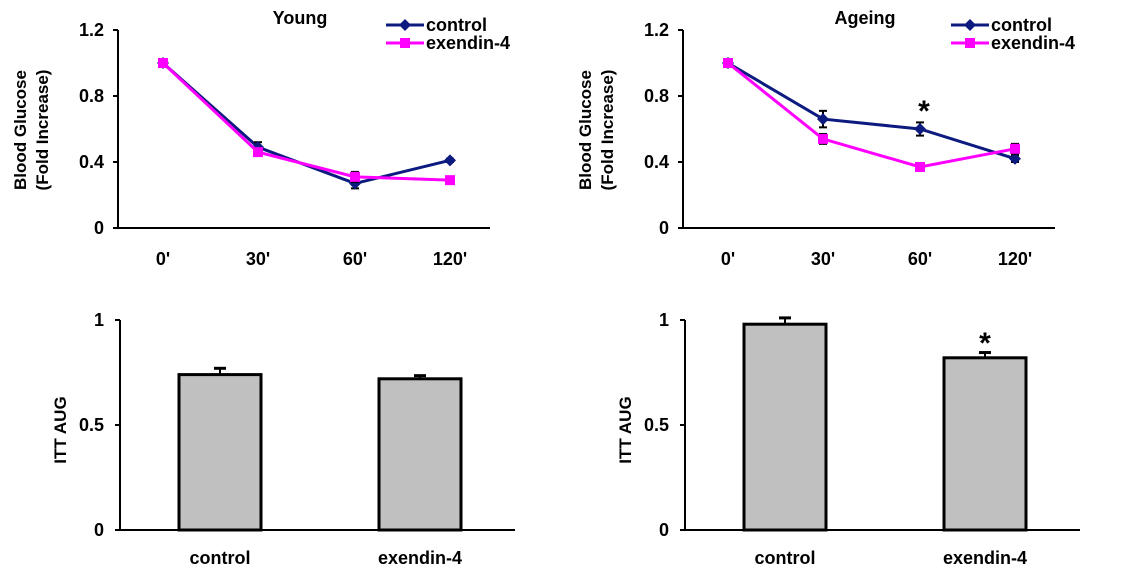 The height and width of the screenshot is (578, 1130). What do you see at coordinates (871, 111) in the screenshot?
I see `series-line-control` at bounding box center [871, 111].